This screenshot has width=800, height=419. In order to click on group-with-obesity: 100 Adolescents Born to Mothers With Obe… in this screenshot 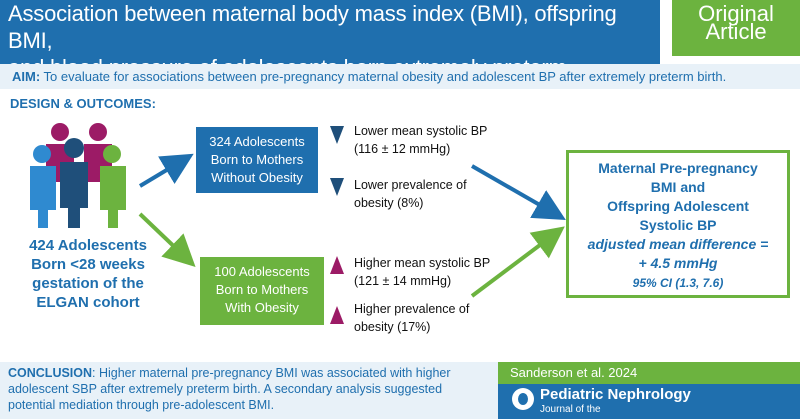, I will do `click(262, 291)`.